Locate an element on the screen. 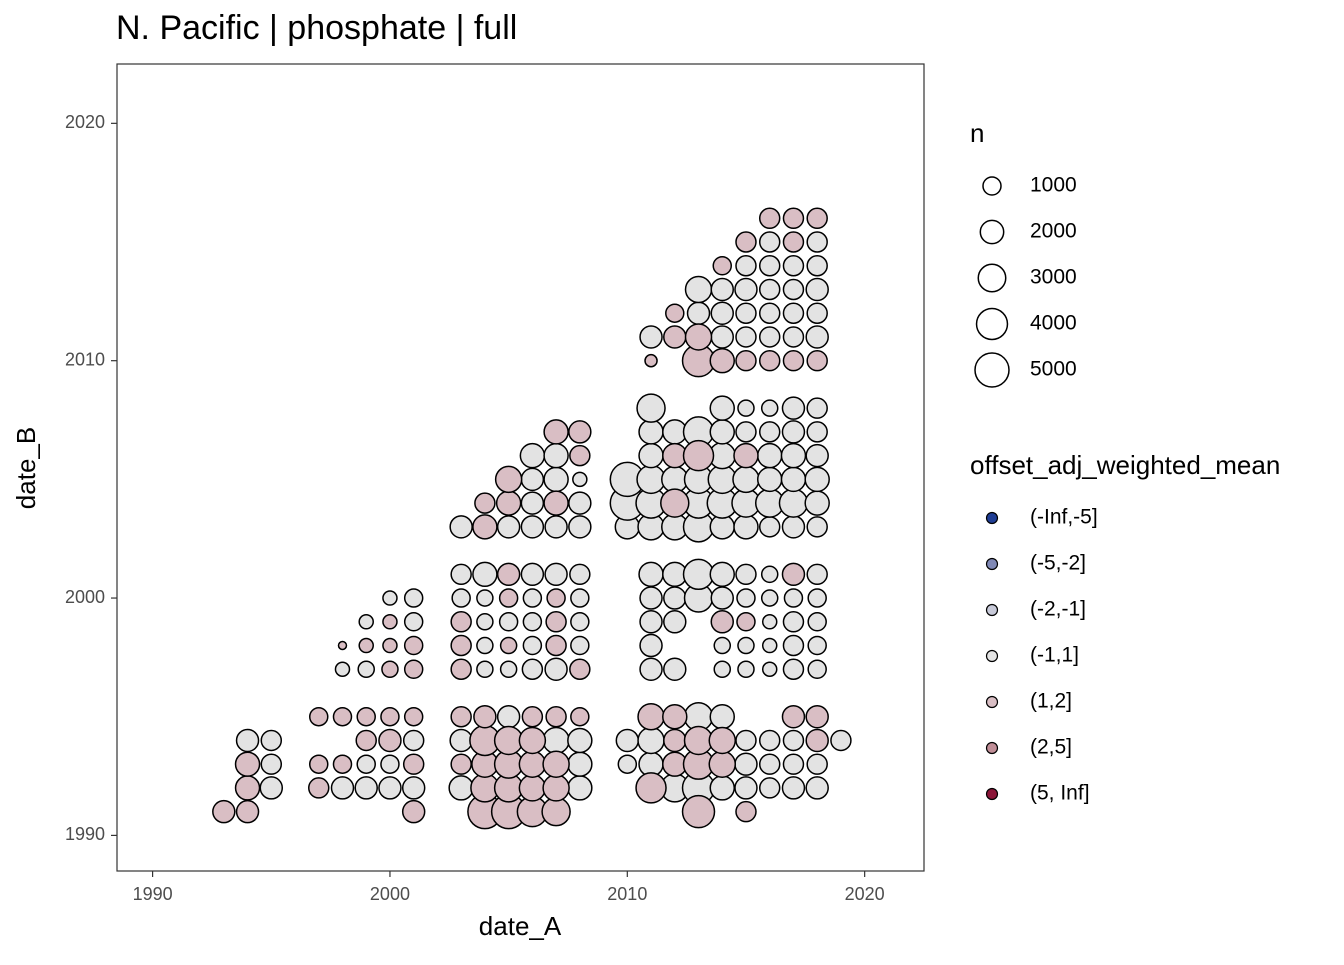 This screenshot has width=1344, height=965. y-tick-label: 2020 is located at coordinates (85, 122).